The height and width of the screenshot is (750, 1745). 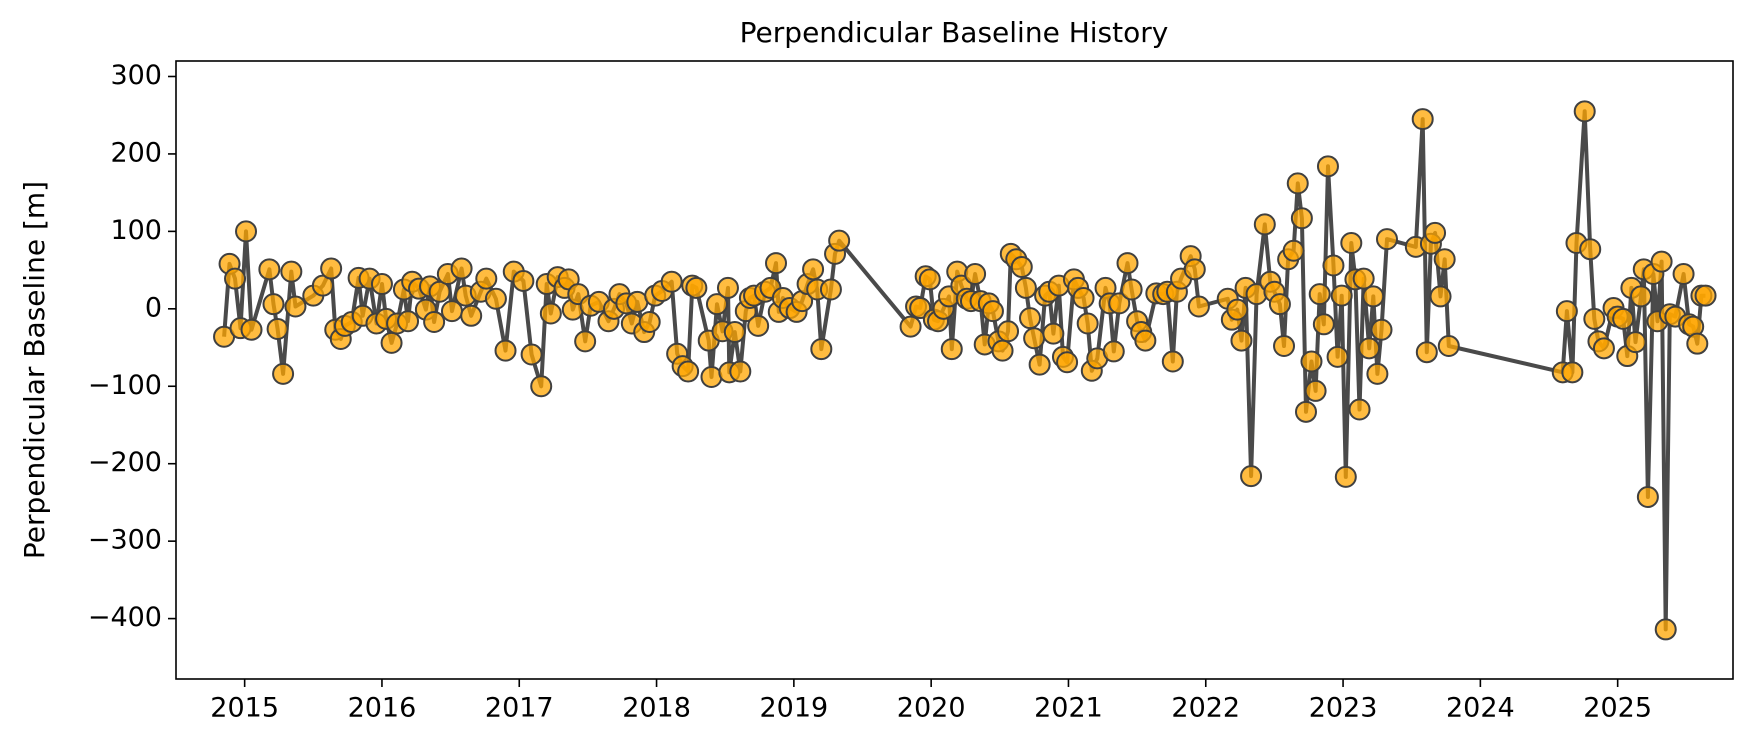 What do you see at coordinates (1068, 708) in the screenshot?
I see `x-tick-label: 2021` at bounding box center [1068, 708].